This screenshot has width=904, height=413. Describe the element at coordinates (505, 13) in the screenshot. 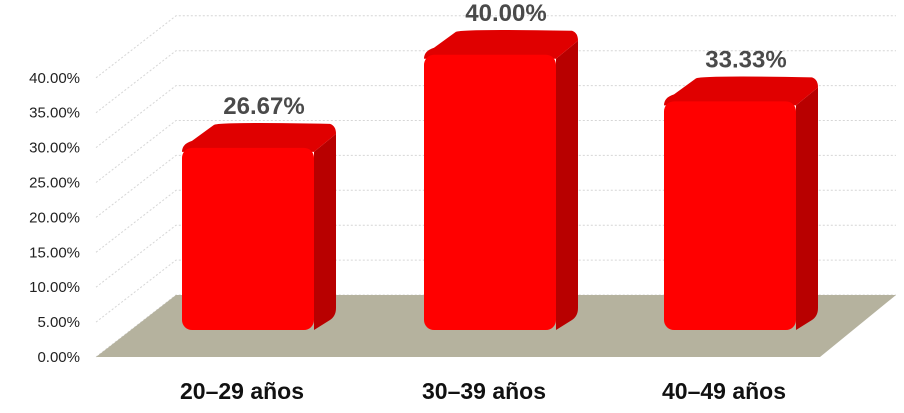

I see `data-label: 40.00%` at that location.